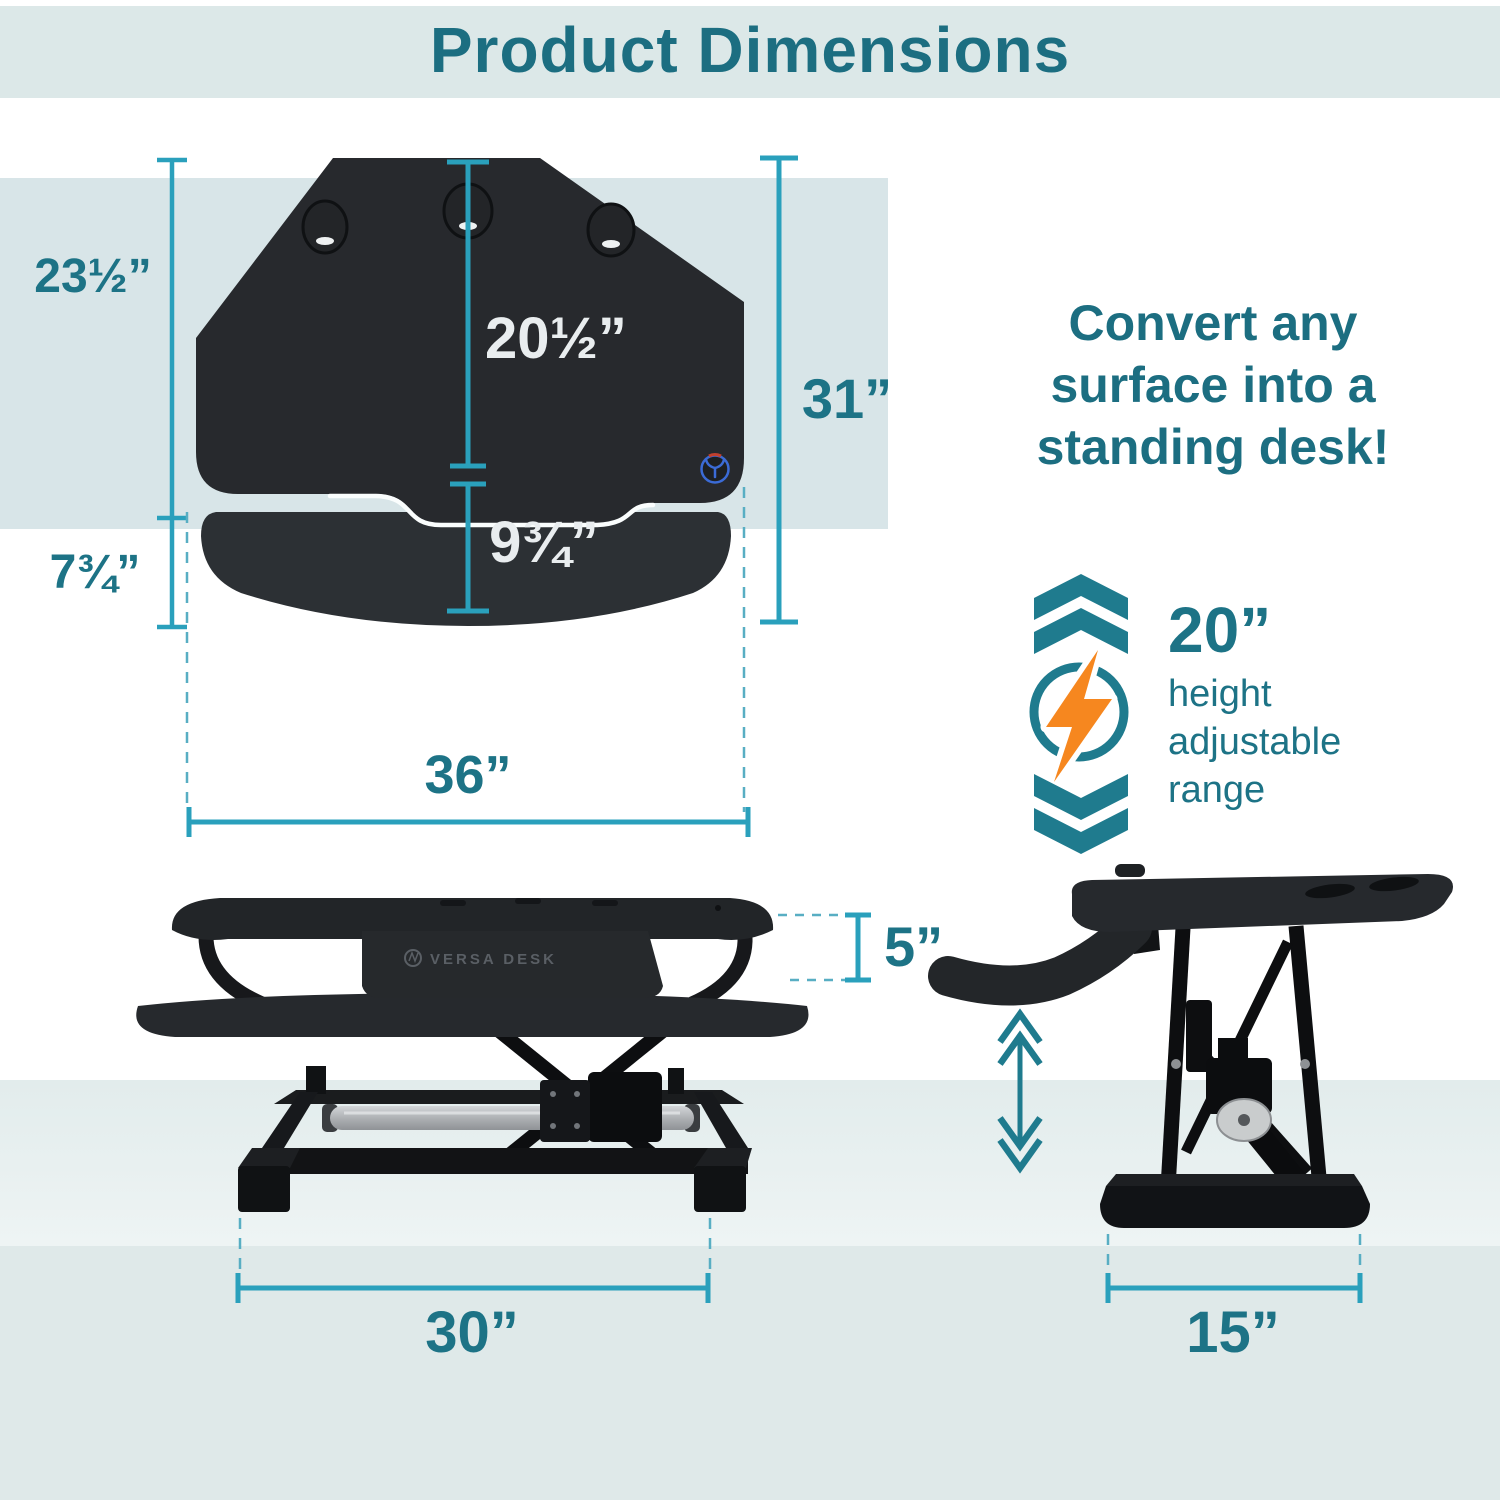  What do you see at coordinates (1219, 630) in the screenshot?
I see `height-range-value: 20”` at bounding box center [1219, 630].